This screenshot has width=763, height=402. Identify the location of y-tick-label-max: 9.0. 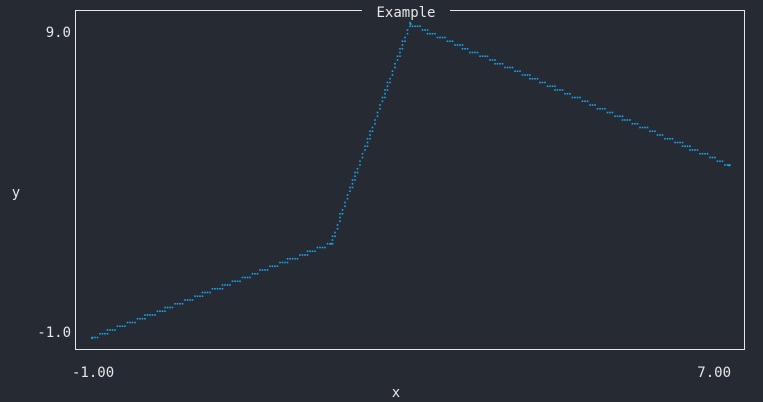
(58, 33).